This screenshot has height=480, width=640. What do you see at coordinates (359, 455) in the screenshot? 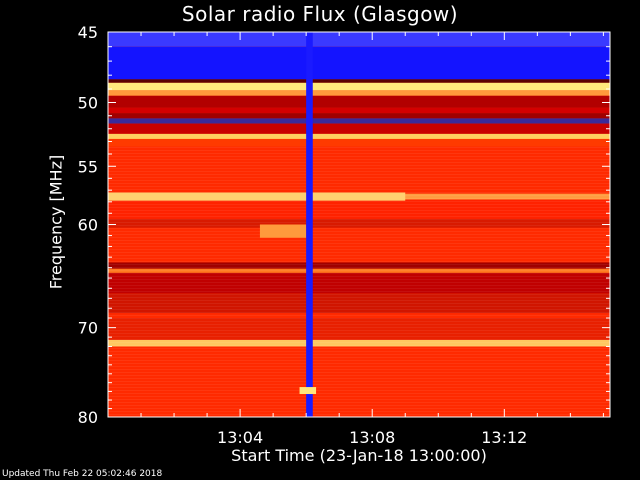
I see `x-axis-label: Start Time (23-Jan-18 13:00:00)` at bounding box center [359, 455].